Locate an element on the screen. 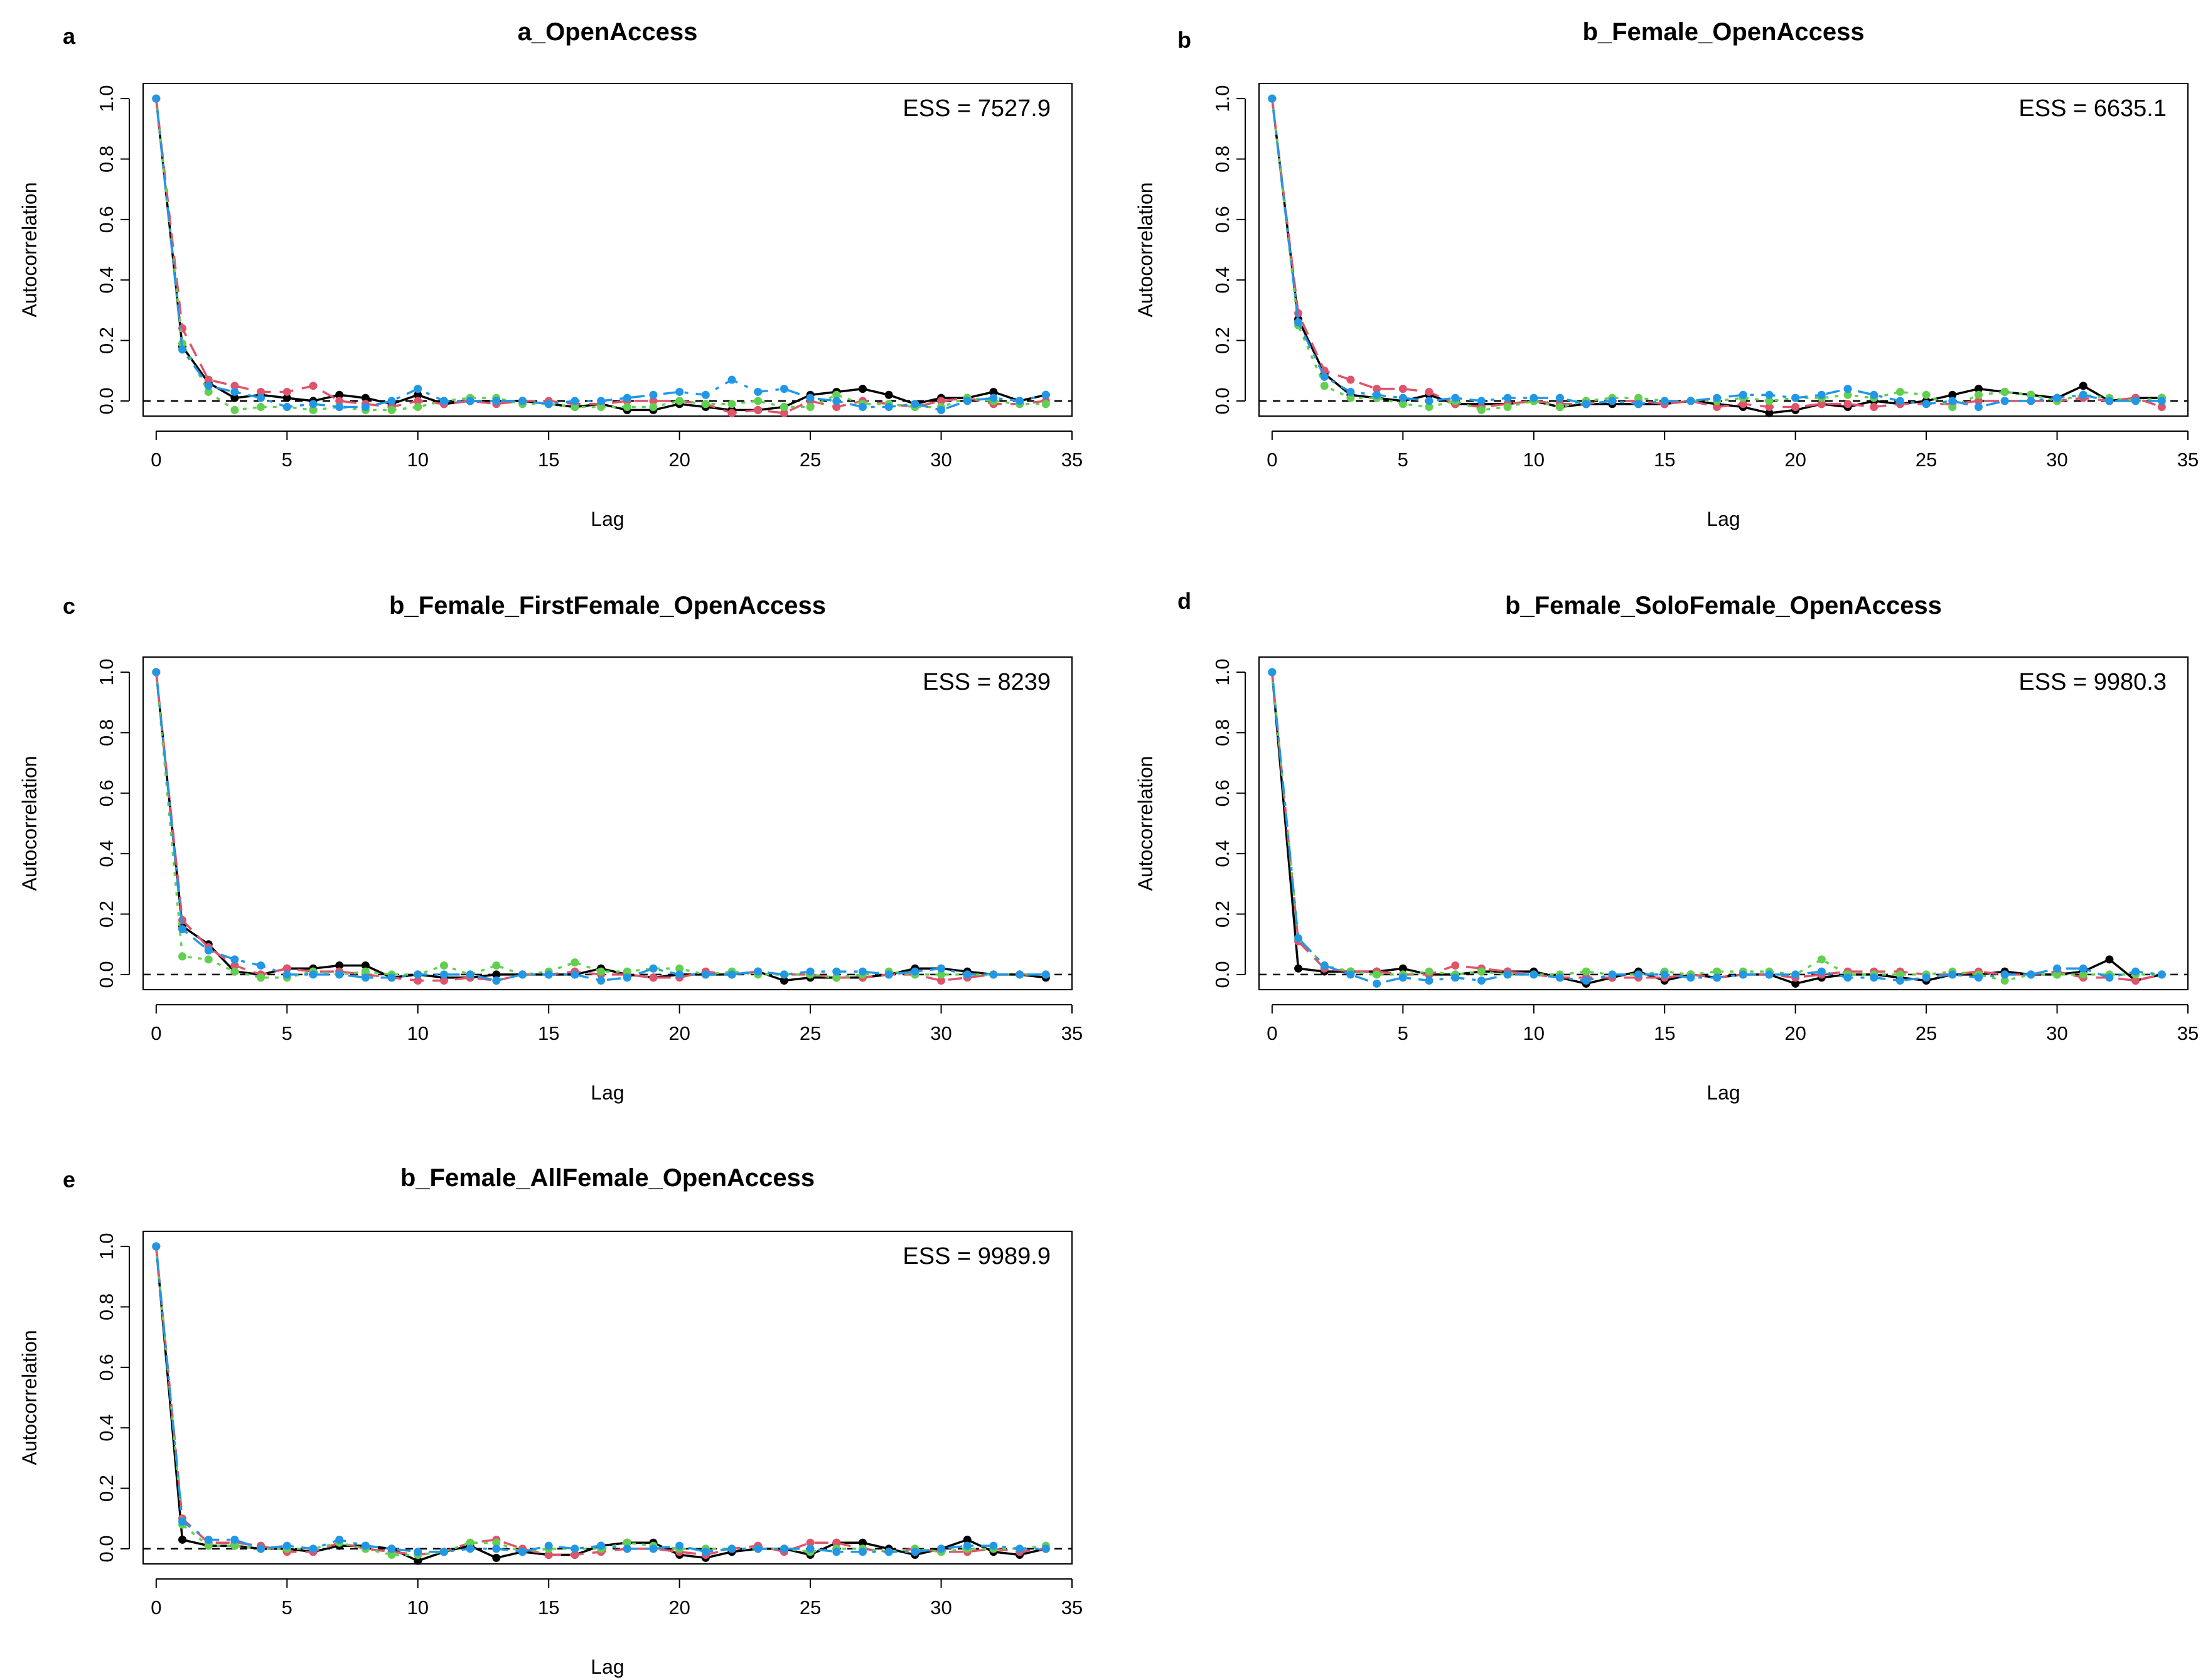  x-tick-label: 10 is located at coordinates (418, 1607).